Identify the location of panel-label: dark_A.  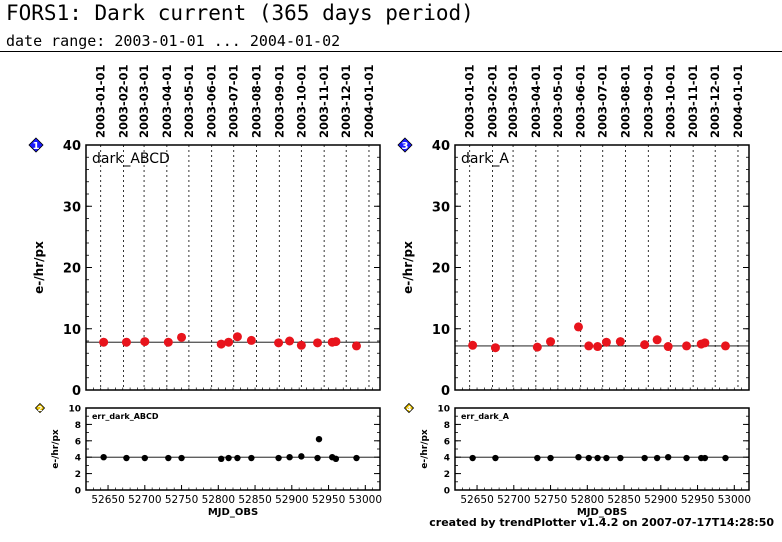
(485, 159).